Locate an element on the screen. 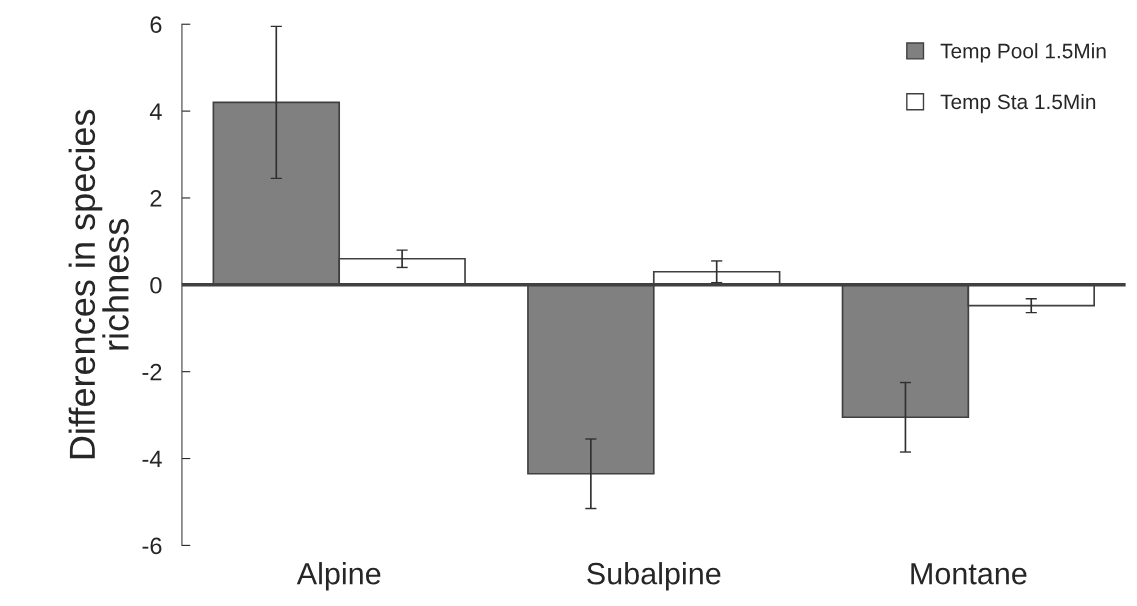 The height and width of the screenshot is (606, 1137). legend-label: Temp Sta 1.5Min is located at coordinates (1018, 103).